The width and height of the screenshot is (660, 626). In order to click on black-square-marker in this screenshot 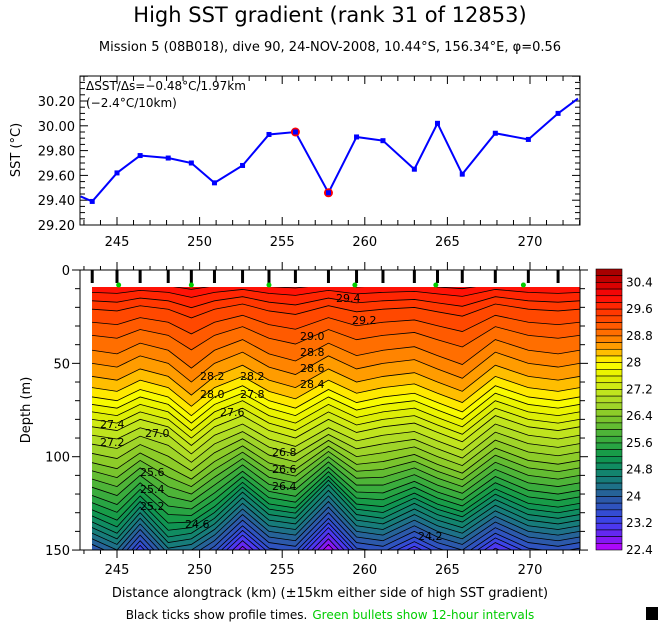, I will do `click(652, 613)`.